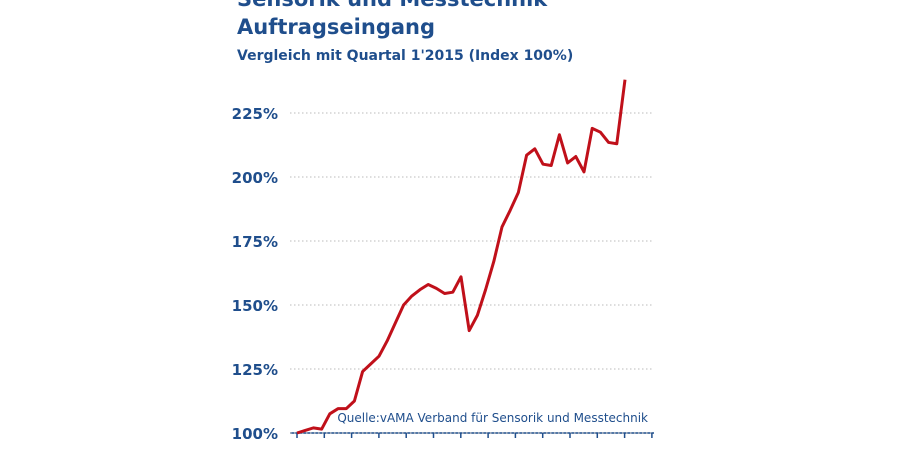  What do you see at coordinates (255, 114) in the screenshot?
I see `y-tick-label: 225%` at bounding box center [255, 114].